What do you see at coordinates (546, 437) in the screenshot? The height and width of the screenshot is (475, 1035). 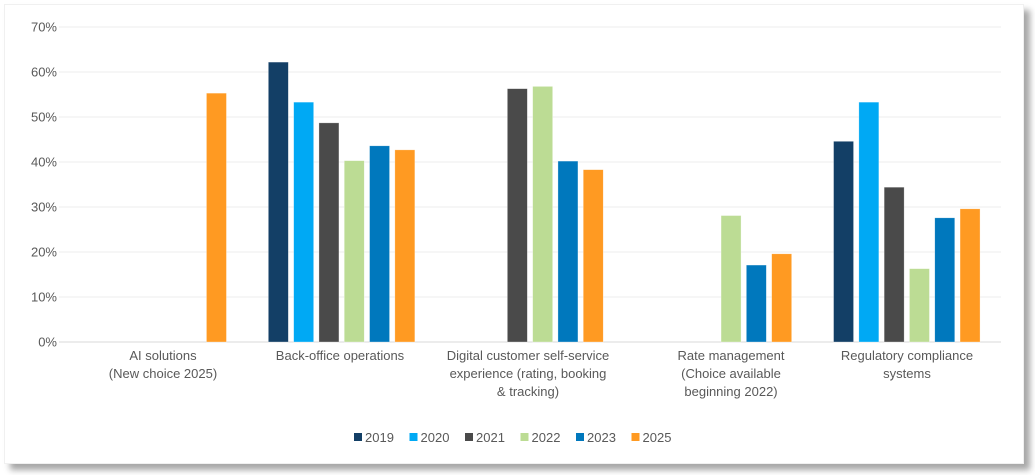 I see `legend-label: 2022` at bounding box center [546, 437].